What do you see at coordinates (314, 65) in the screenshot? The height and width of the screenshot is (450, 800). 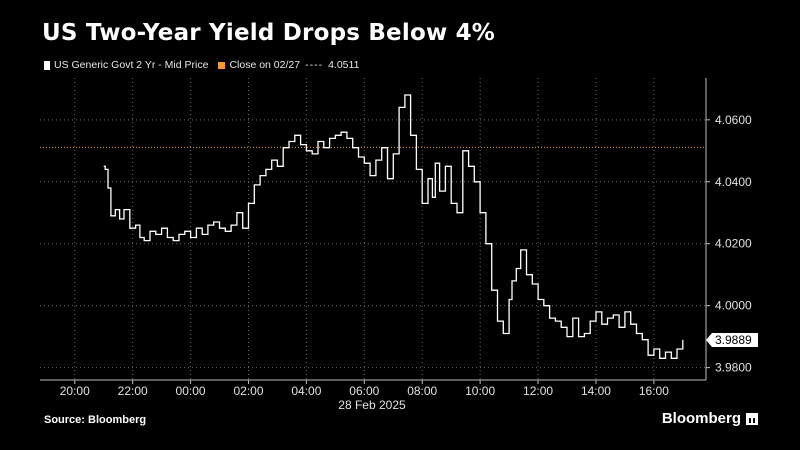 I see `legend-reference-dashes: ----` at bounding box center [314, 65].